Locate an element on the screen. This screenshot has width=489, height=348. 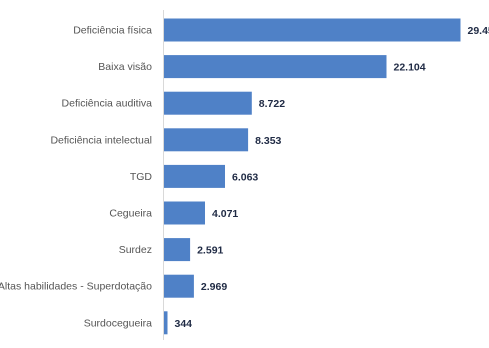
category-label-6: Surdez is located at coordinates (135, 250).